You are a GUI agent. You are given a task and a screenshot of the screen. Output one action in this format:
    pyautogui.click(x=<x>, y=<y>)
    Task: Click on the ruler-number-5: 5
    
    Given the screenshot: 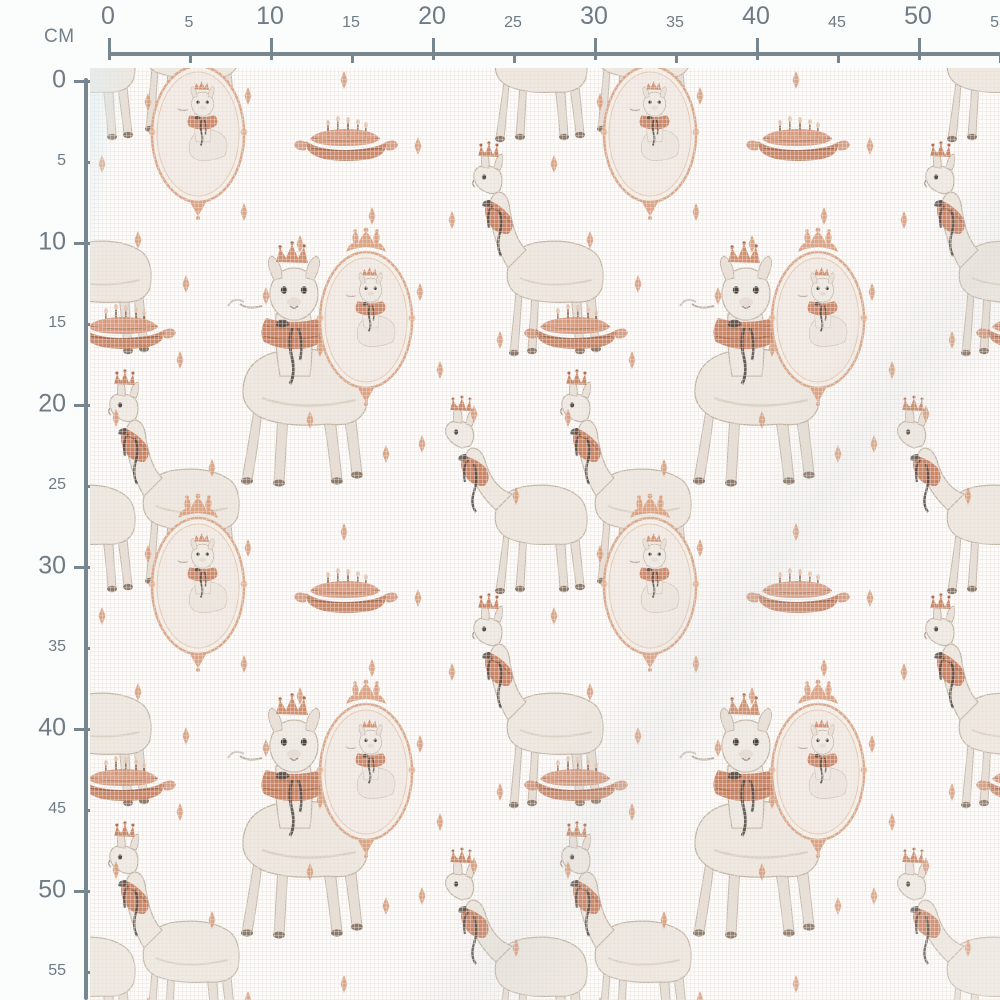 What is the action you would take?
    pyautogui.click(x=189, y=22)
    